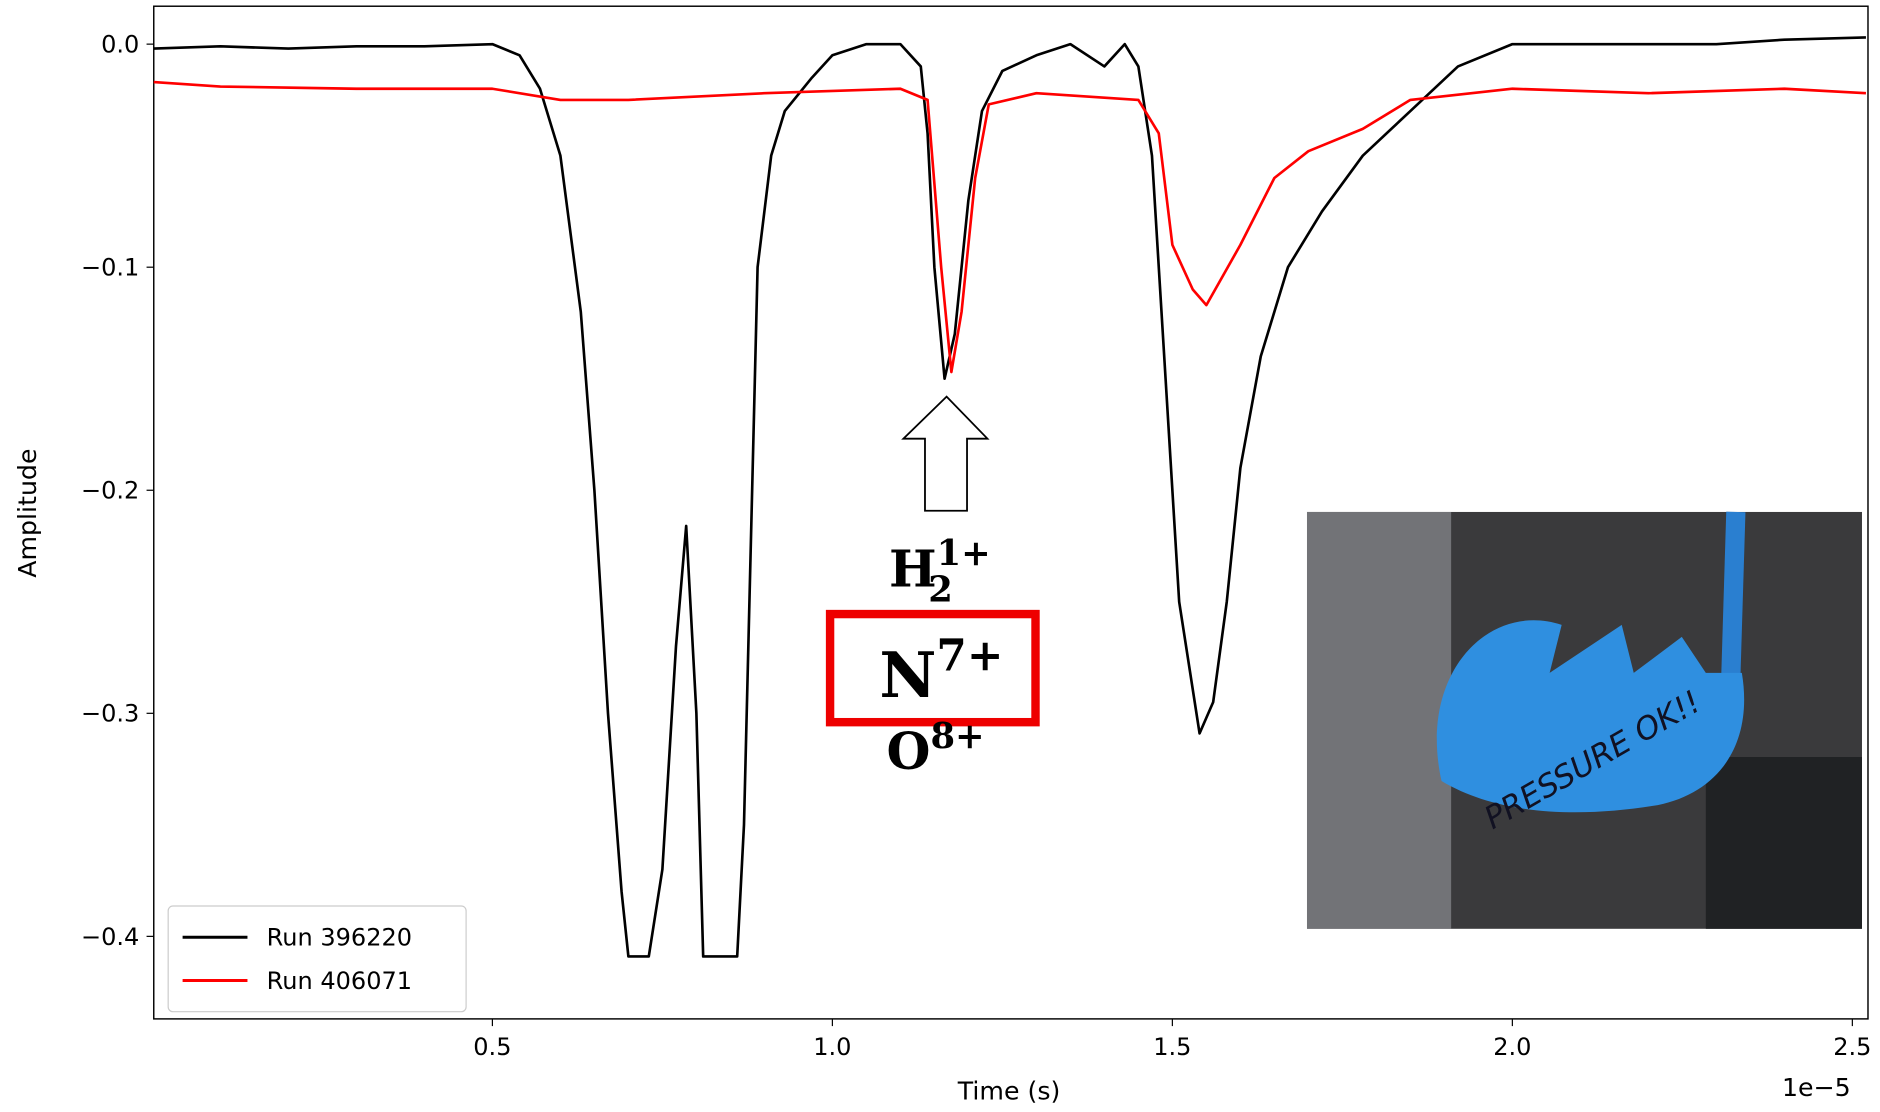  I want to click on legend: Run 396220 Run 406071, so click(317, 959).